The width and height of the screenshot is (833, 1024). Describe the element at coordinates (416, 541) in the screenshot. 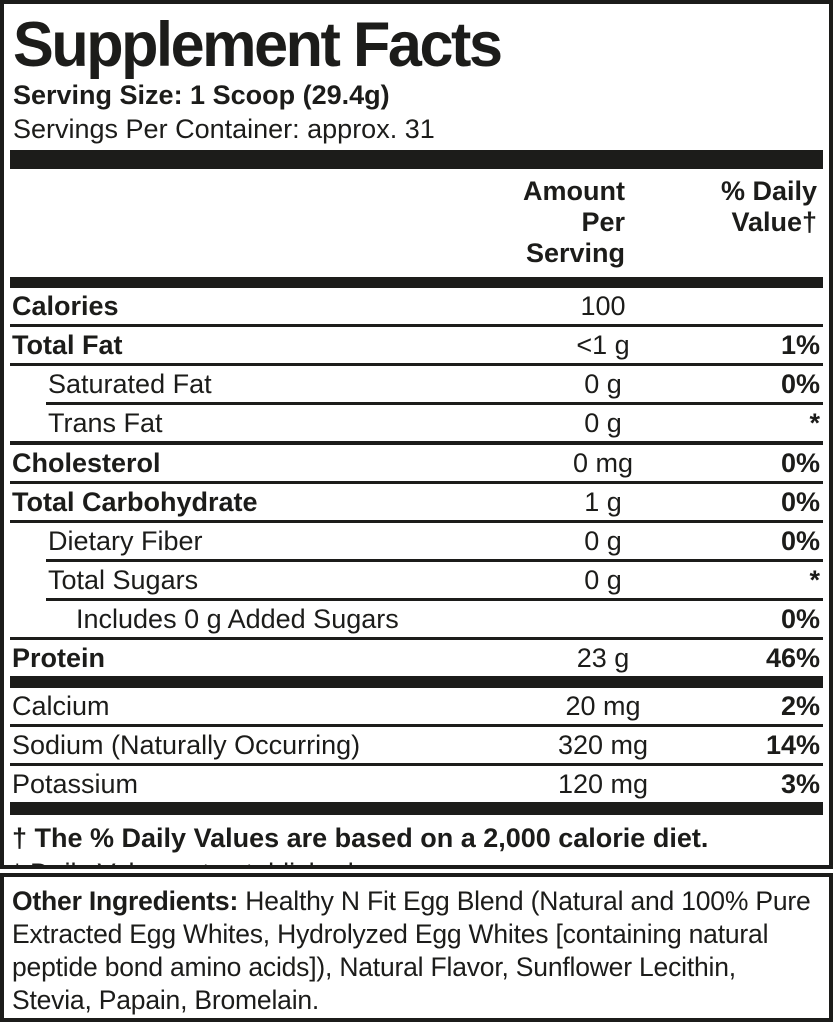

I see `row-dietary-fiber: Dietary Fiber 0 g 0%` at that location.